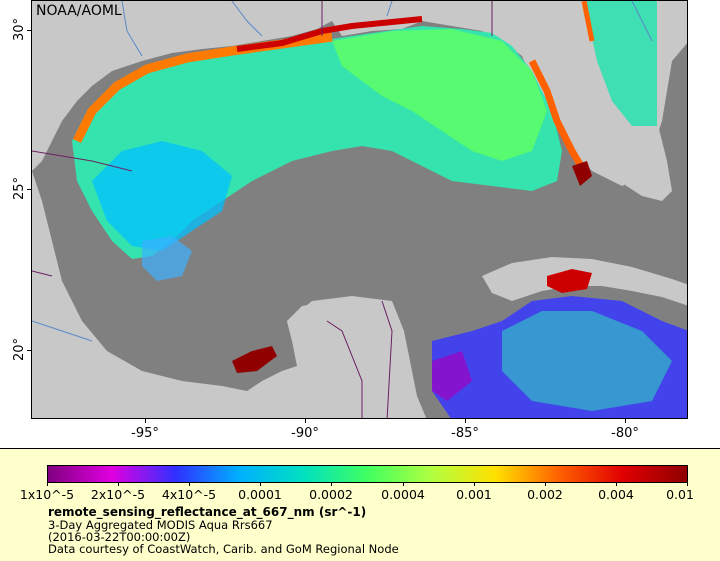  Describe the element at coordinates (145, 433) in the screenshot. I see `x-tick-label-95: -95°` at that location.